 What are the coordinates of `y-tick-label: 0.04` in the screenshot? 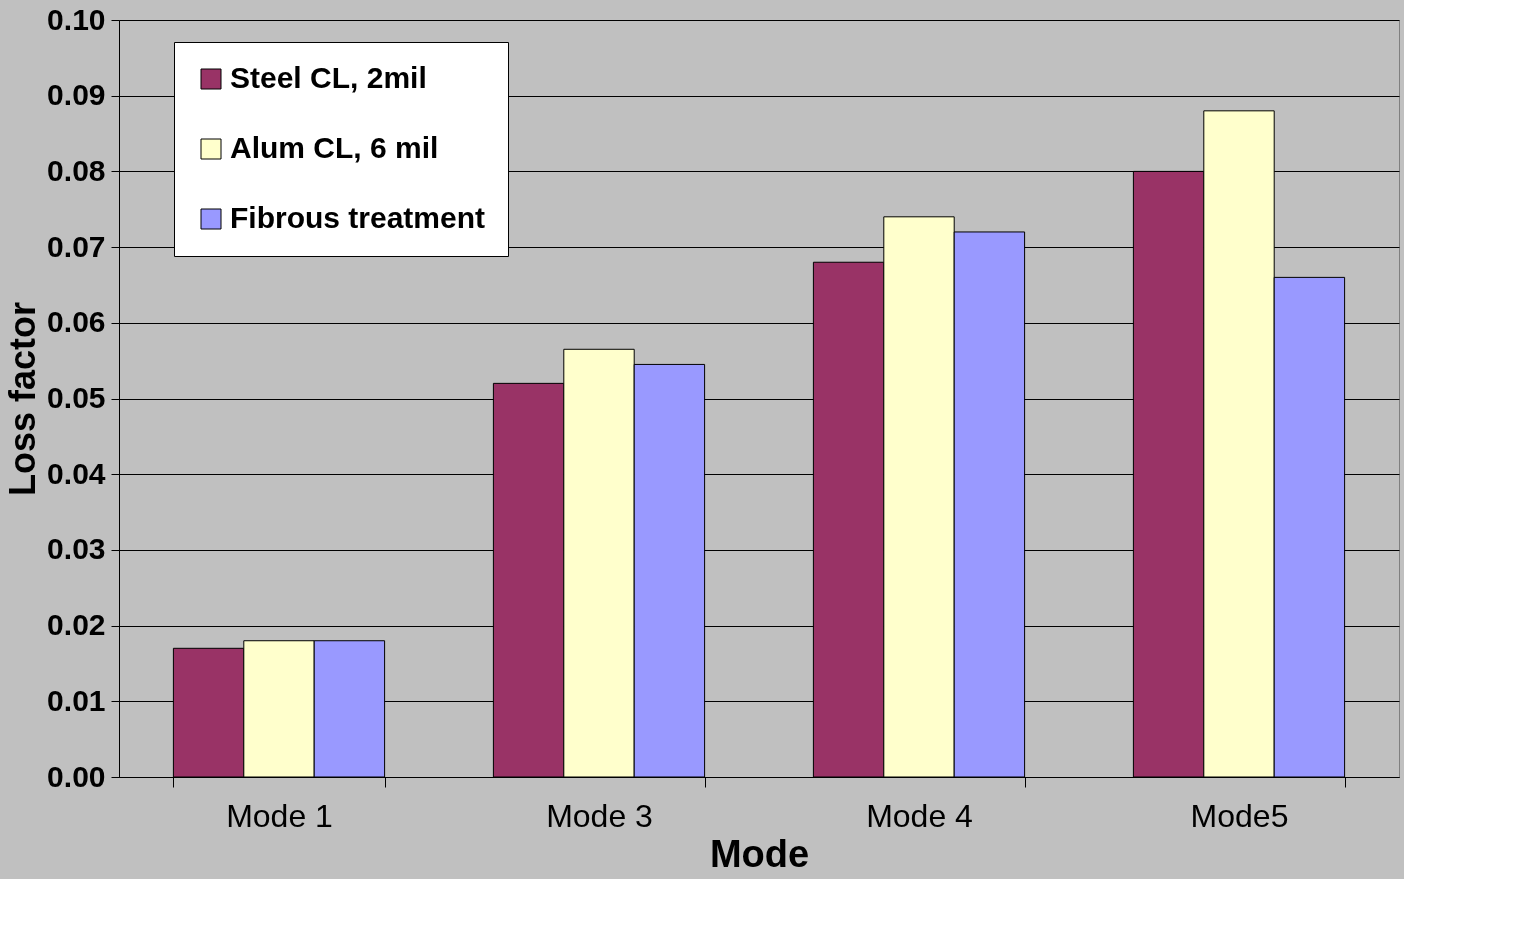 It's located at (76, 473).